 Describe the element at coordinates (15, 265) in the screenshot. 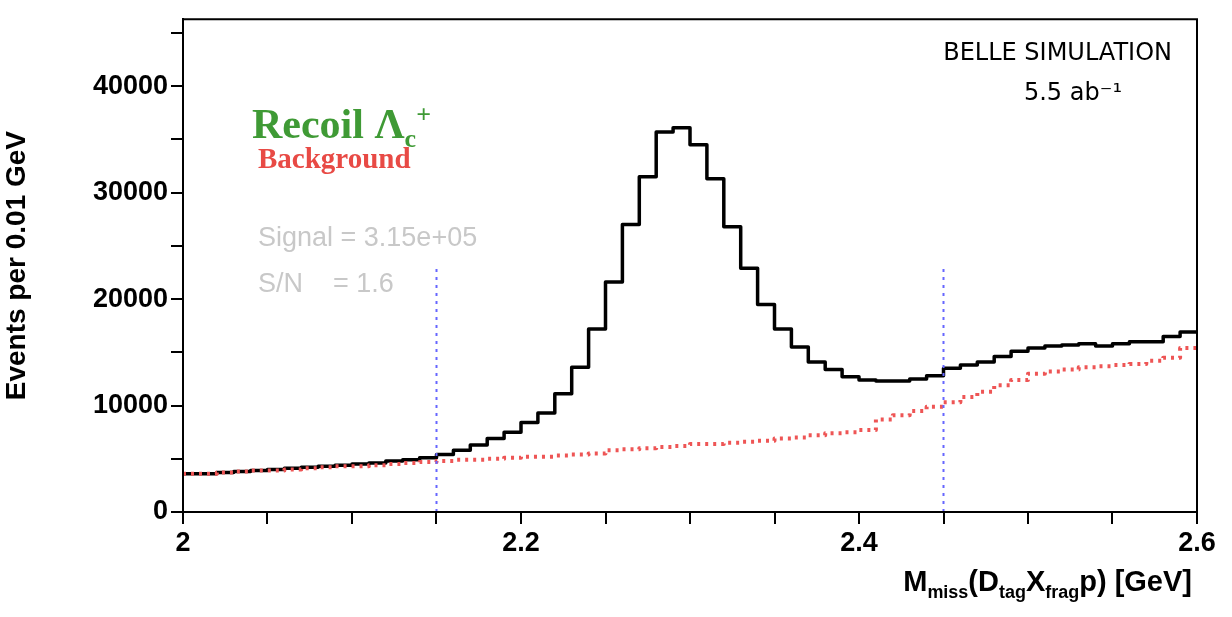

I see `y-axis-title: Events per 0.01 GeV` at that location.